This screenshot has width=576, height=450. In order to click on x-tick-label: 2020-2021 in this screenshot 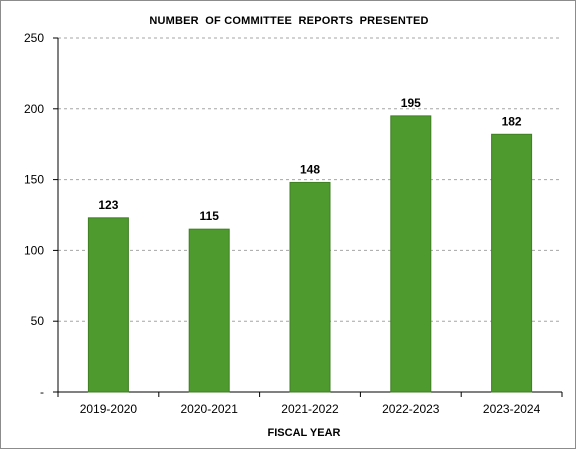, I will do `click(210, 409)`.